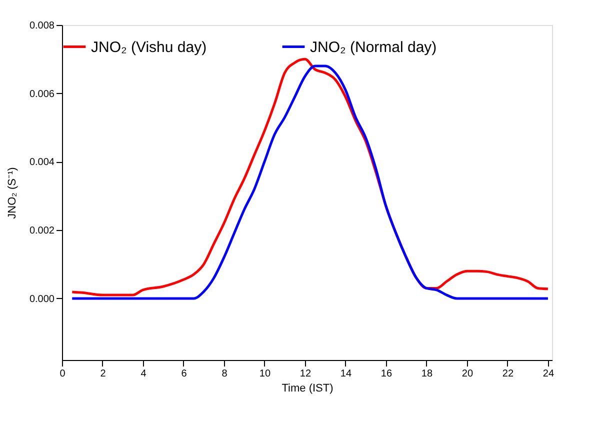 This screenshot has height=423, width=603. Describe the element at coordinates (265, 374) in the screenshot. I see `x-tick-label: 10` at that location.